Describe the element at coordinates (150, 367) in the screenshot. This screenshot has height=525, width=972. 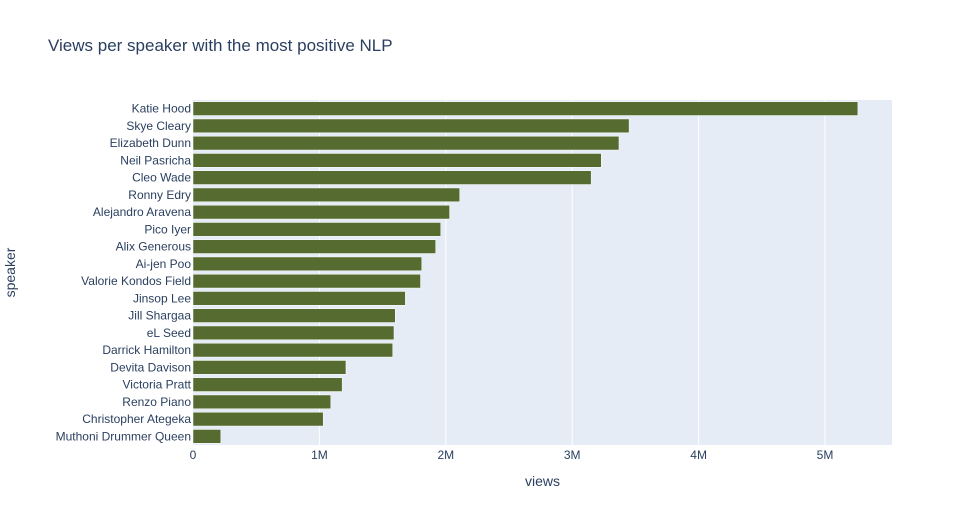
I see `y-tick-label: Devita Davison` at that location.